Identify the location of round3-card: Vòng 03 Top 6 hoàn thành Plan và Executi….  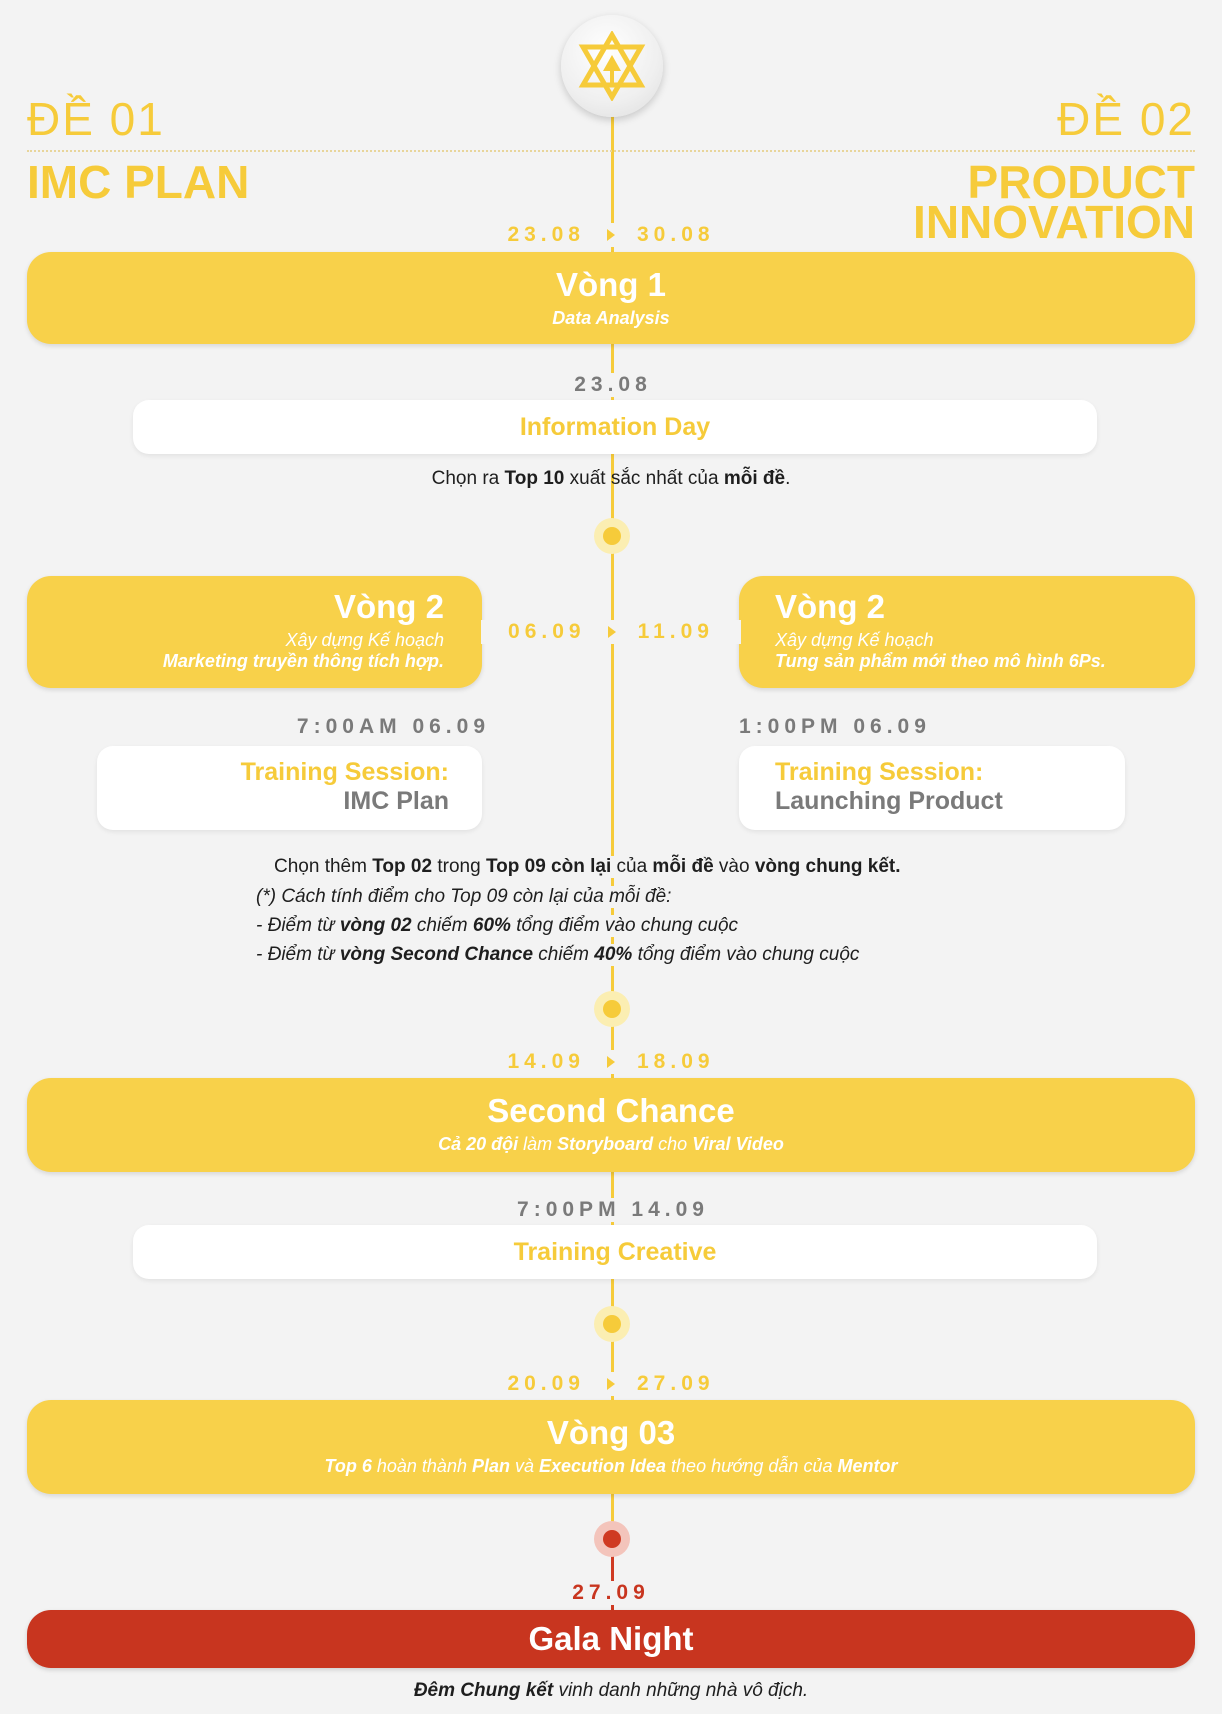
(611, 1447).